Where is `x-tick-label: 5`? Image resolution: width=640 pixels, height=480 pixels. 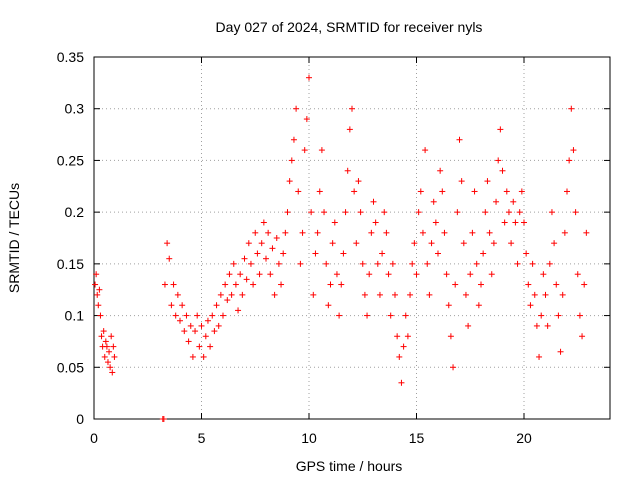
x-tick-label: 5 is located at coordinates (202, 438).